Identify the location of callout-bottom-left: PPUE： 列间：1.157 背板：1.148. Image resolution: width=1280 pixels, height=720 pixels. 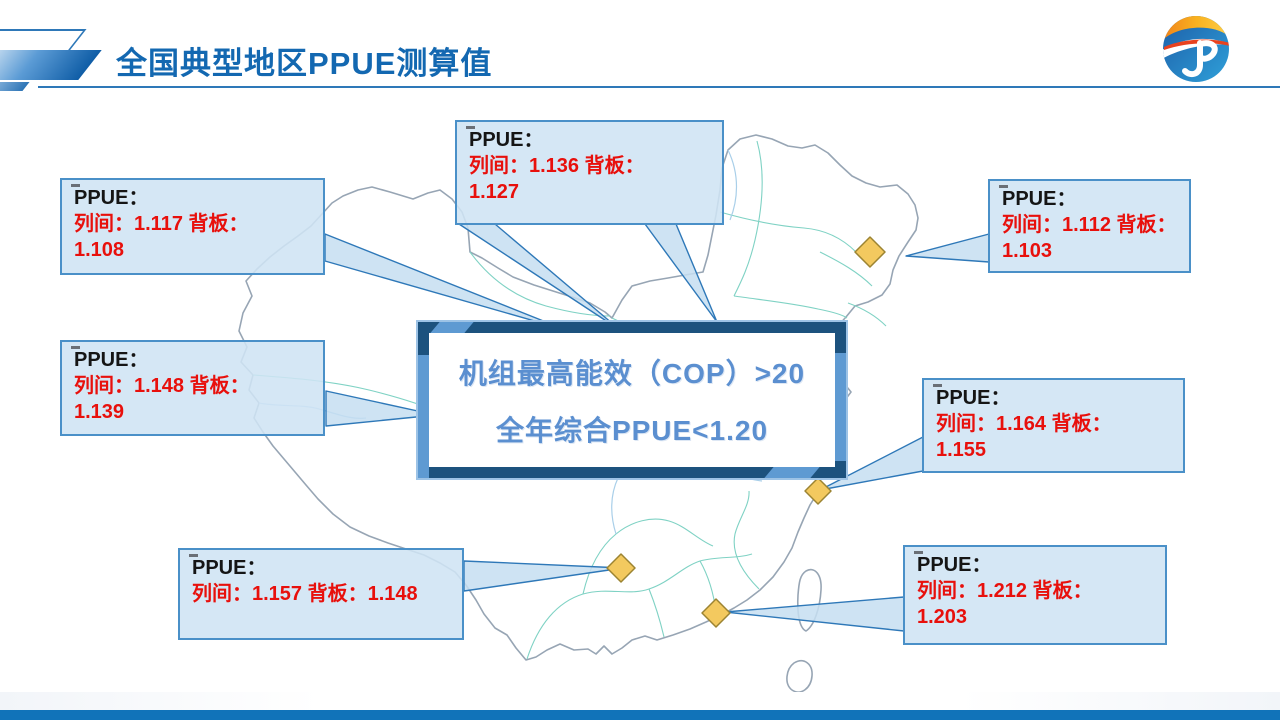
(321, 594).